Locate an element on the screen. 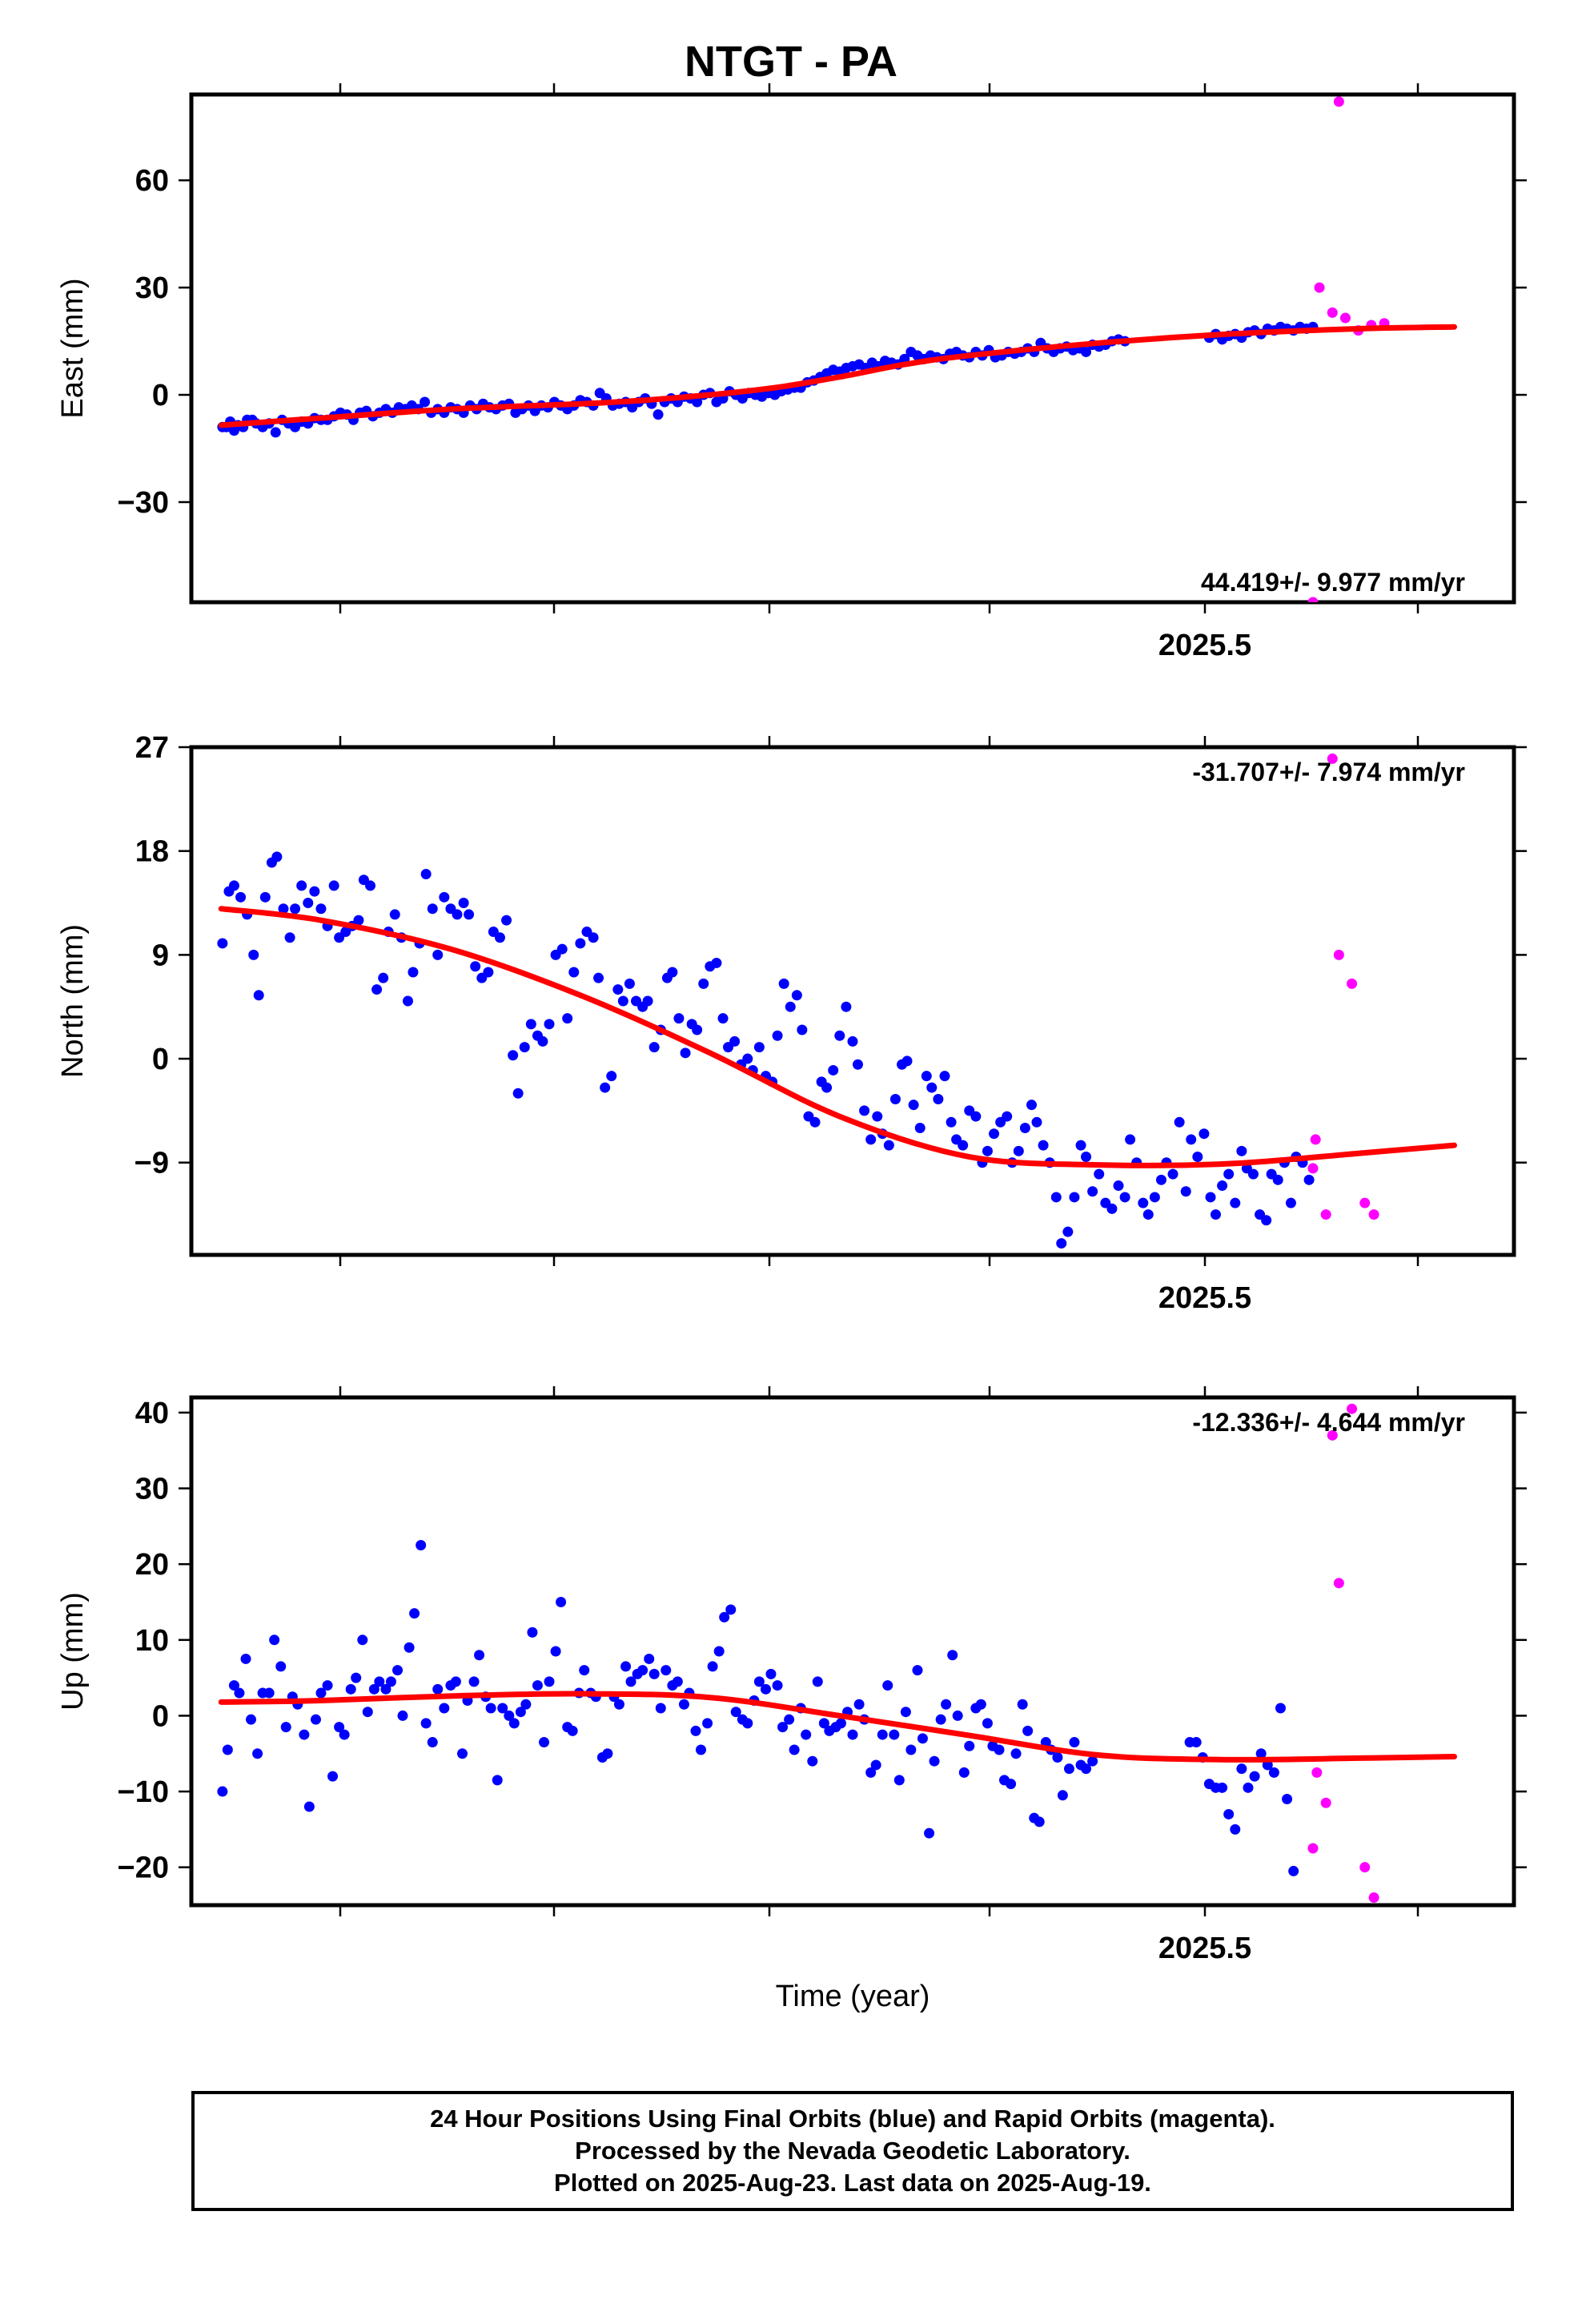 The width and height of the screenshot is (1582, 2324). trend-fit-line is located at coordinates (838, 1727).